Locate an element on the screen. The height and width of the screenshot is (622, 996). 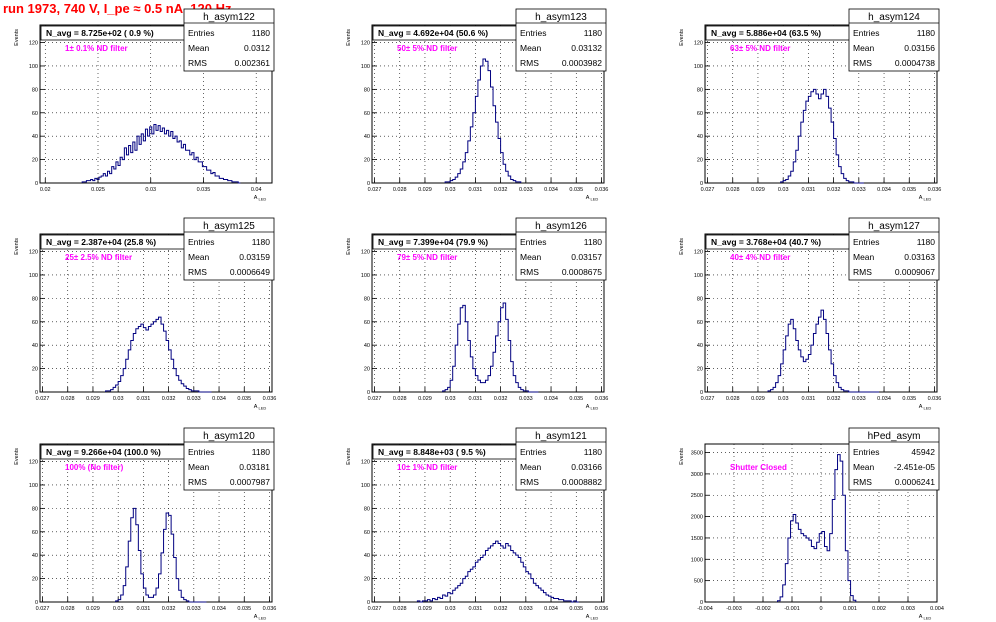
histogram-name: h_asym122 is located at coordinates (229, 17).